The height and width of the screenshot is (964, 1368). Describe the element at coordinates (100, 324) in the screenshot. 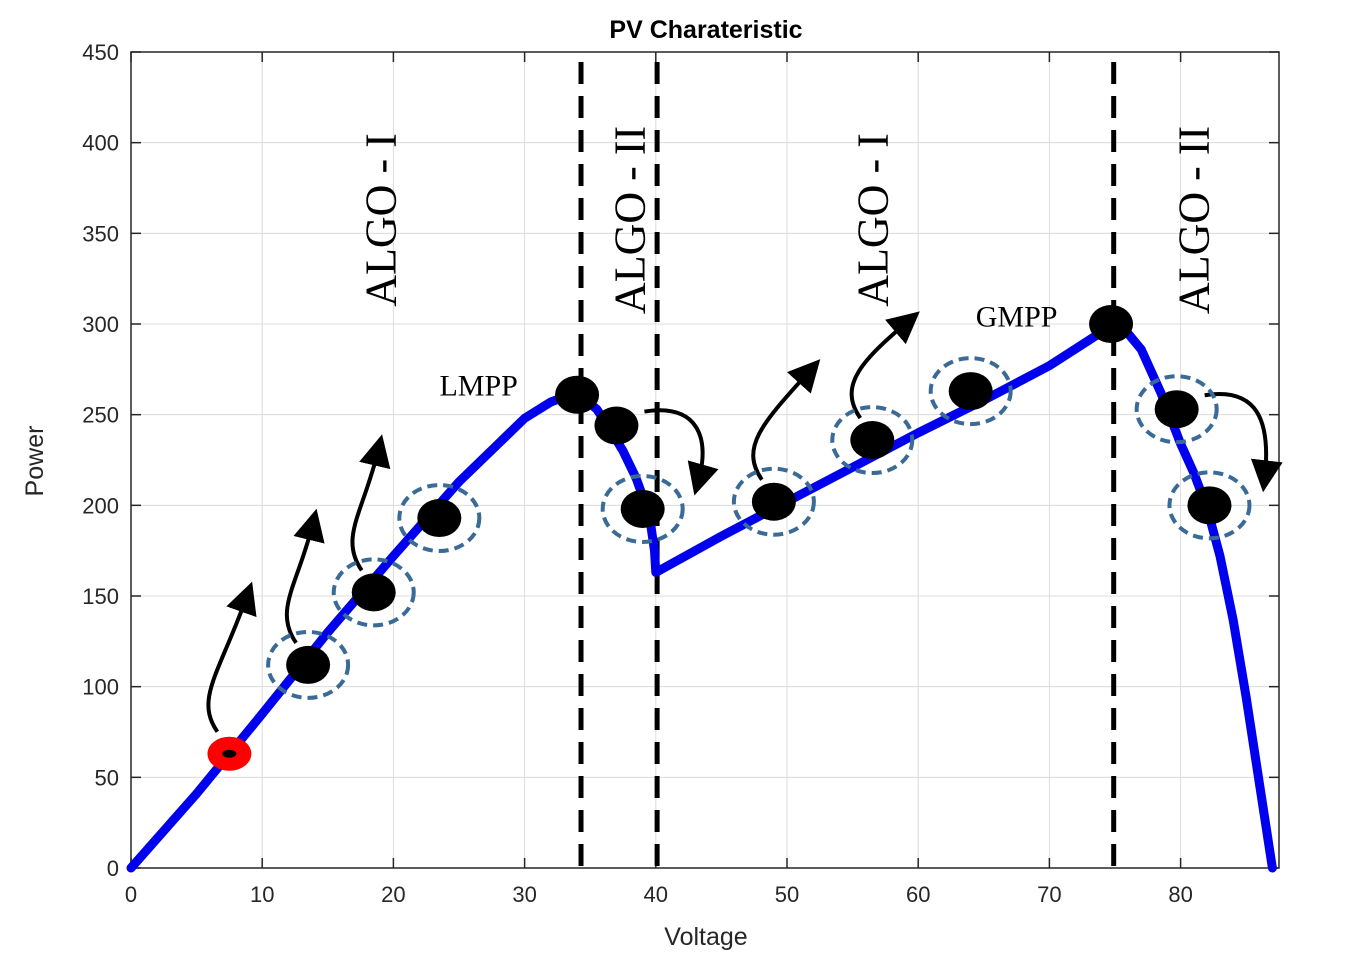

I see `y-tick-label: 300` at that location.